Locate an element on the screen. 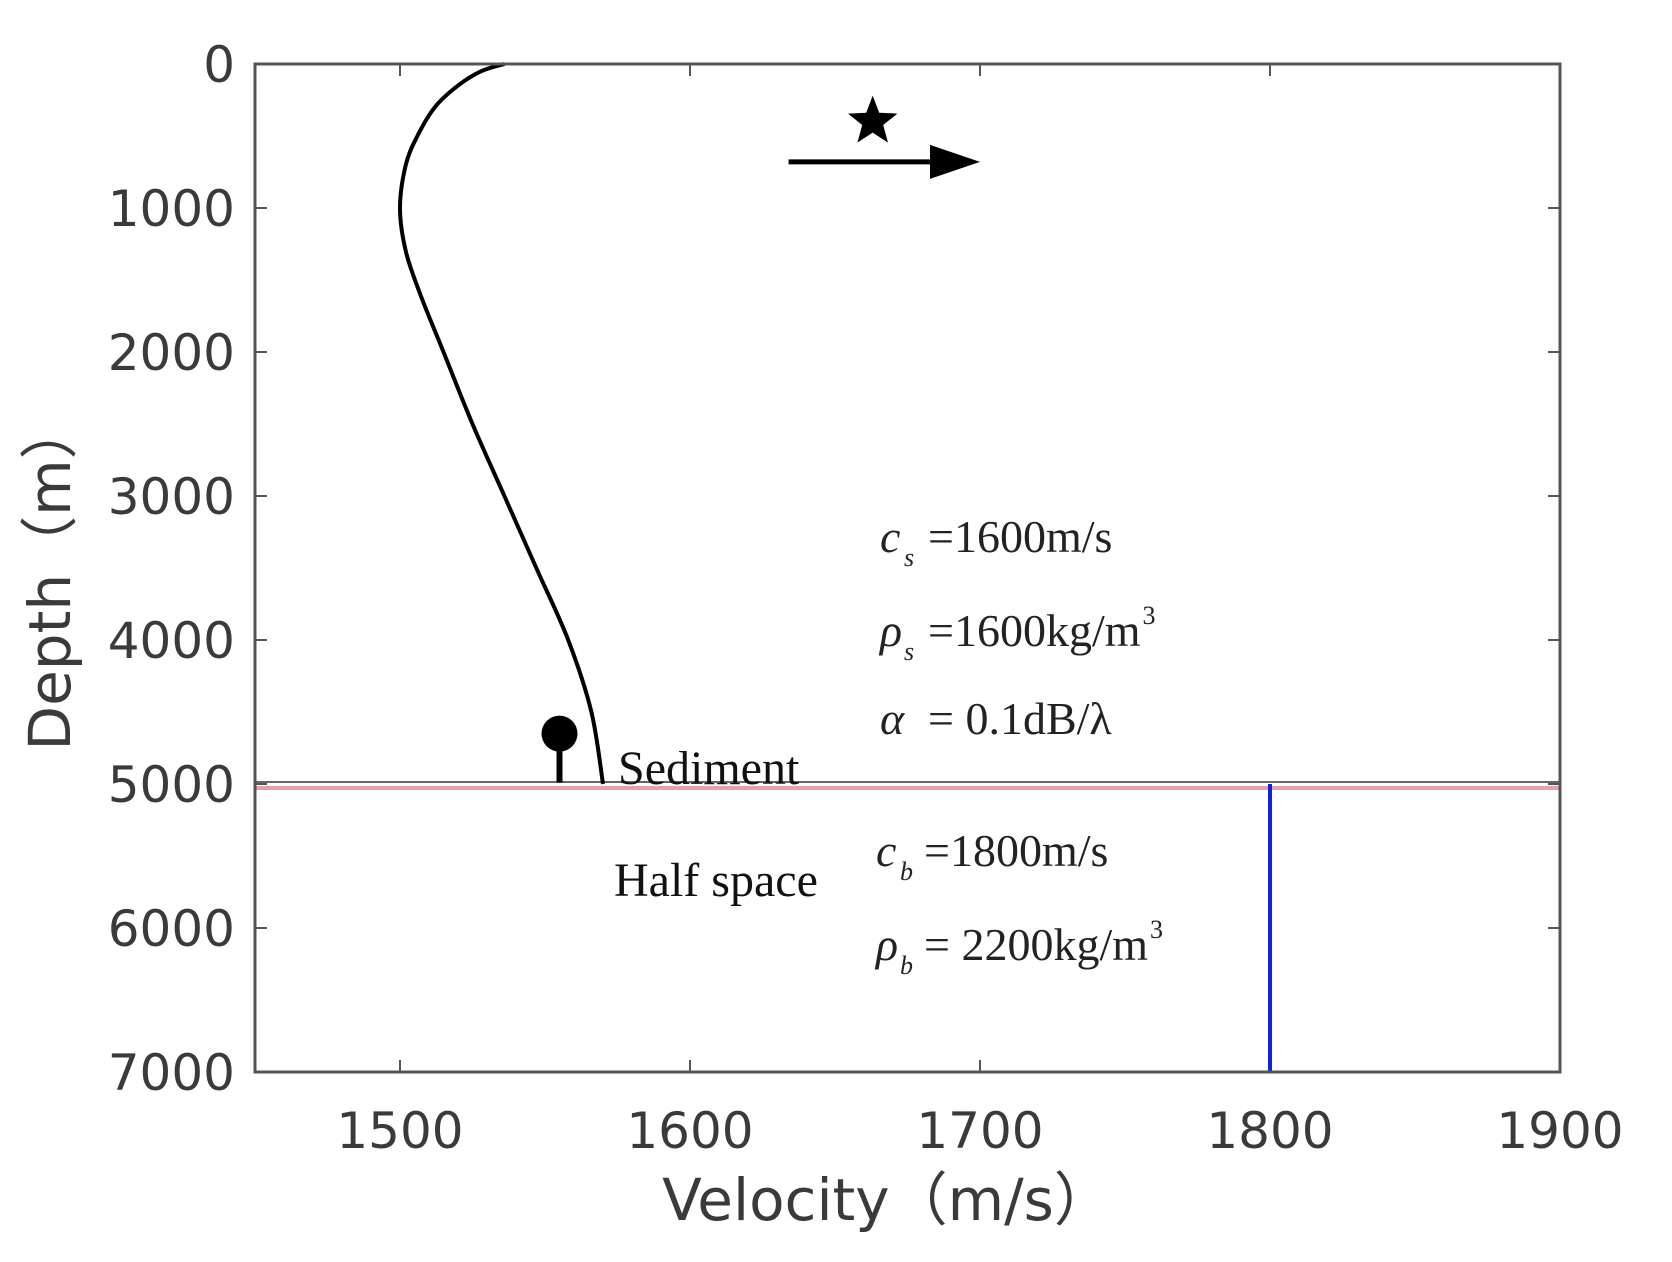 The width and height of the screenshot is (1672, 1262). halfspace-param-1: ρ b = 2200kg/m 3 is located at coordinates (1018, 947).